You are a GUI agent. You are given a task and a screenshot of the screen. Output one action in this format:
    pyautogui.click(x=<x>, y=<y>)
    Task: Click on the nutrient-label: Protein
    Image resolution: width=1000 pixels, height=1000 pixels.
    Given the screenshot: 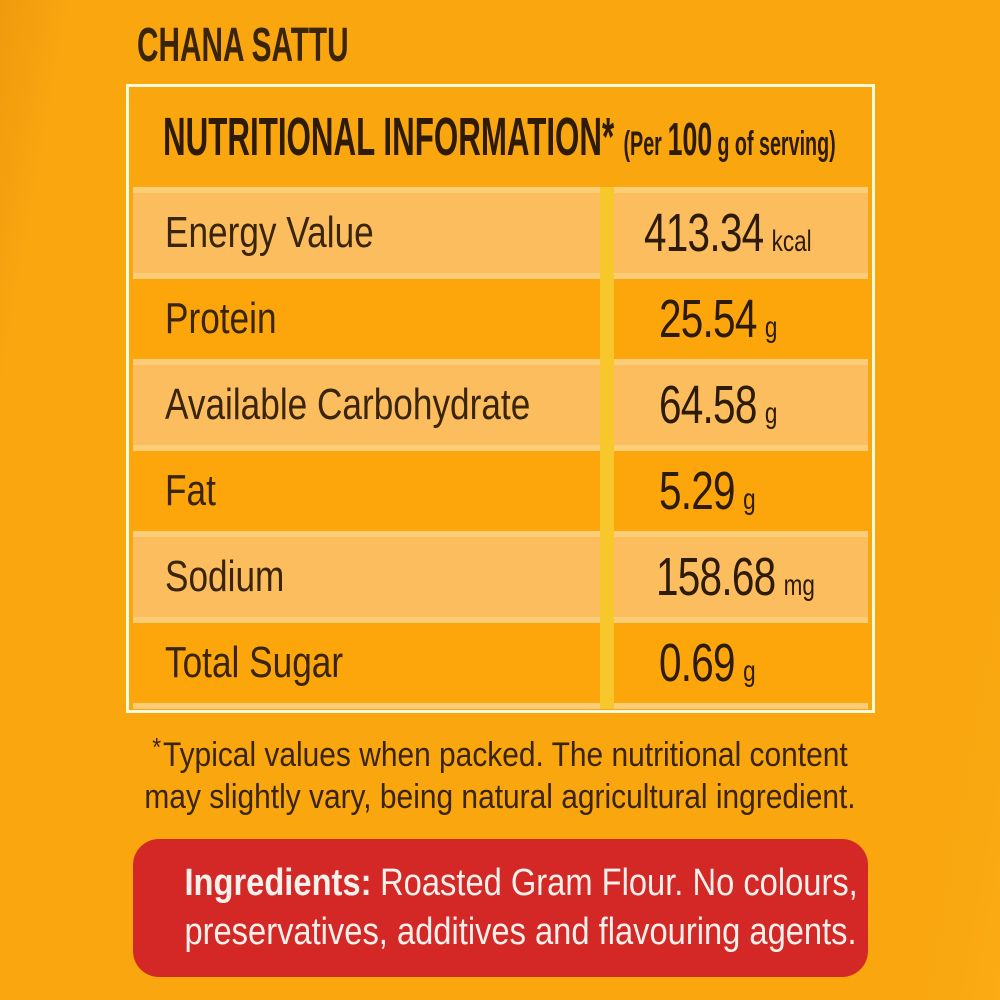 What is the action you would take?
    pyautogui.click(x=221, y=318)
    